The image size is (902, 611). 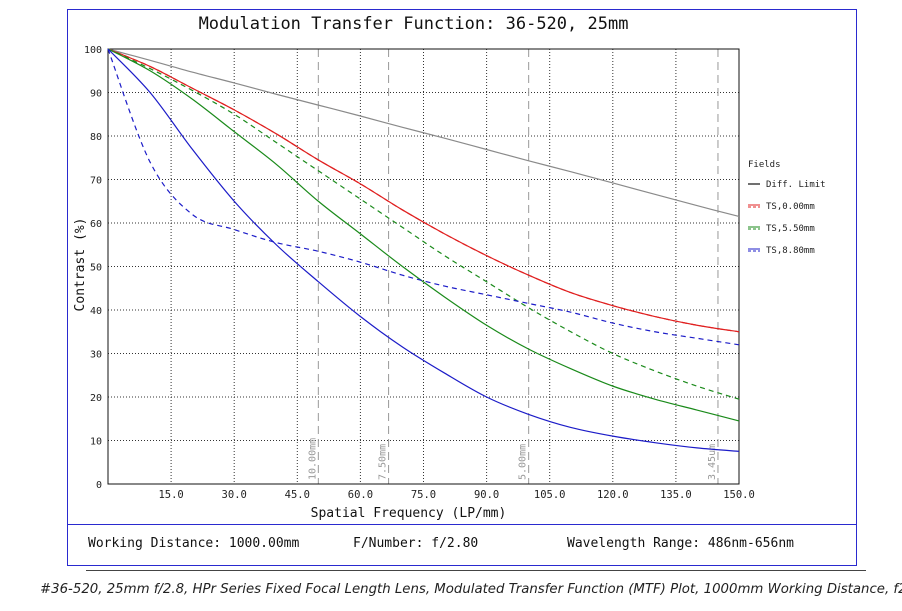 What do you see at coordinates (194, 543) in the screenshot?
I see `working-distance-label: Working Distance: 1000.00mm` at bounding box center [194, 543].